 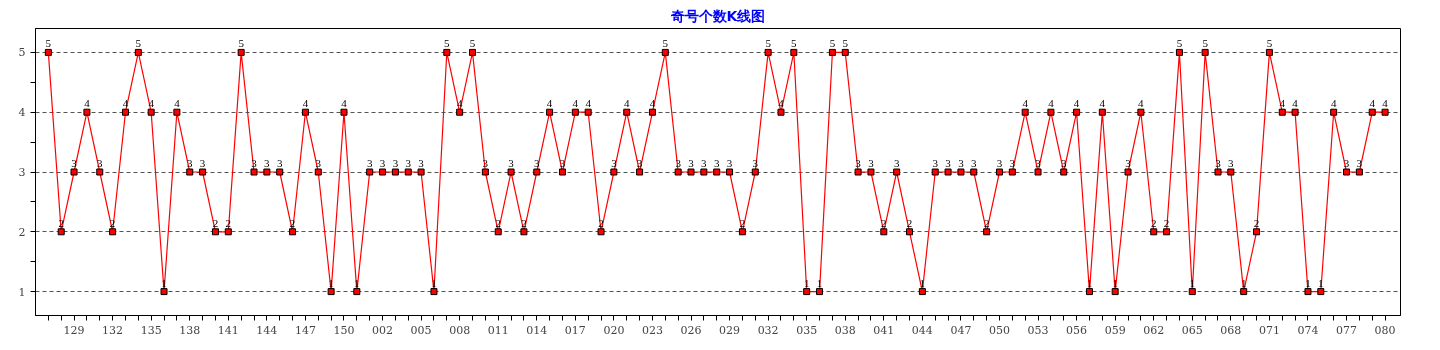 I want to click on x-tick-label: 068, so click(x=1231, y=330).